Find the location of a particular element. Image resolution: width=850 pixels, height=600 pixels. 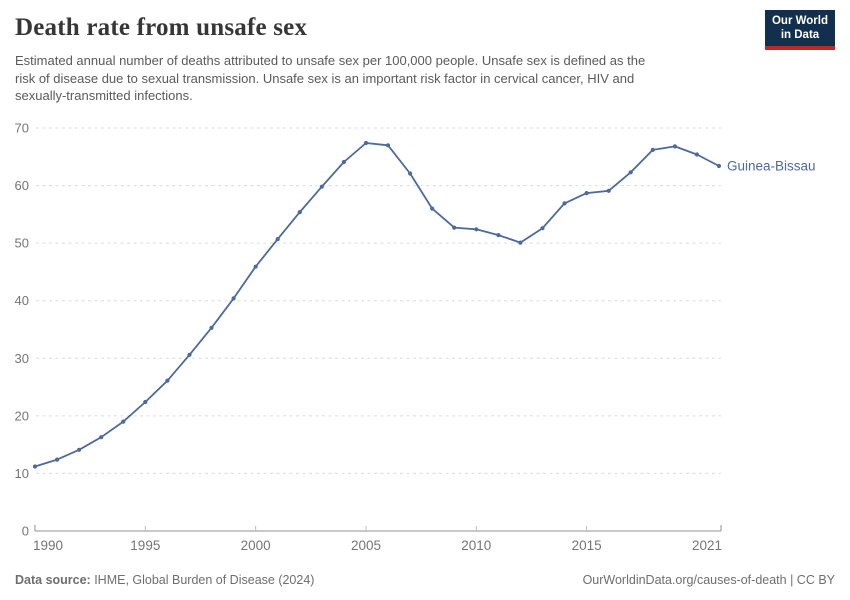

y-axis-tick-label: 50 is located at coordinates (22, 243).